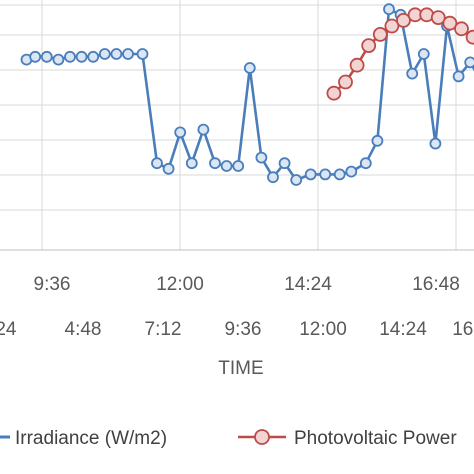 Image resolution: width=474 pixels, height=474 pixels. Describe the element at coordinates (463, 329) in the screenshot. I see `x-tick-bottom: 16:48` at that location.